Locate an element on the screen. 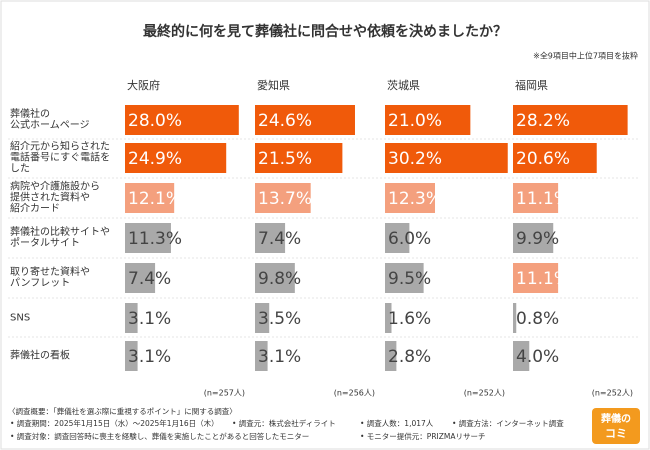 The image size is (650, 450). category-label: 葬儀社の看板 is located at coordinates (40, 356).